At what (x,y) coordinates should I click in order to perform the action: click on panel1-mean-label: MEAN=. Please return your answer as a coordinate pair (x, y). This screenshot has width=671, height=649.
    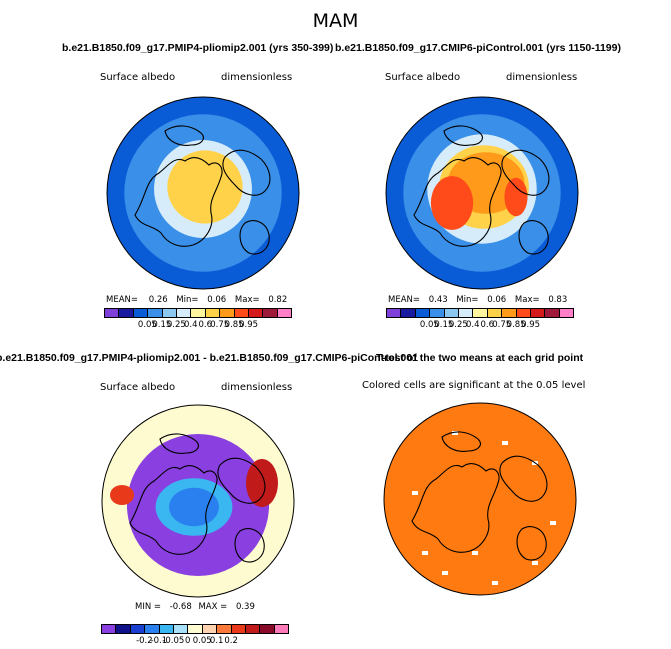
    Looking at the image, I should click on (122, 300).